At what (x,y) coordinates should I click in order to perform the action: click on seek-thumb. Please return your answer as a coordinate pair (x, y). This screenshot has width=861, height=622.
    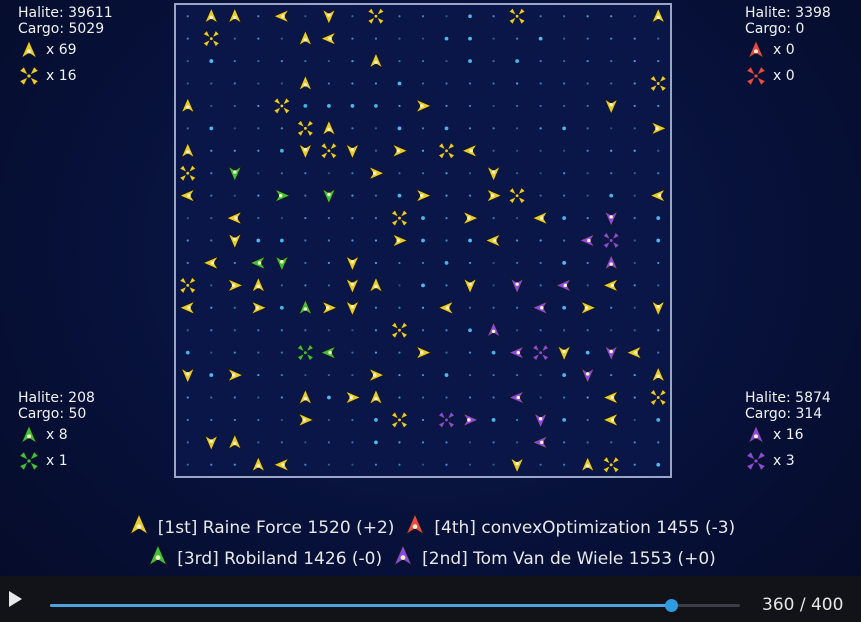
    Looking at the image, I should click on (671, 605).